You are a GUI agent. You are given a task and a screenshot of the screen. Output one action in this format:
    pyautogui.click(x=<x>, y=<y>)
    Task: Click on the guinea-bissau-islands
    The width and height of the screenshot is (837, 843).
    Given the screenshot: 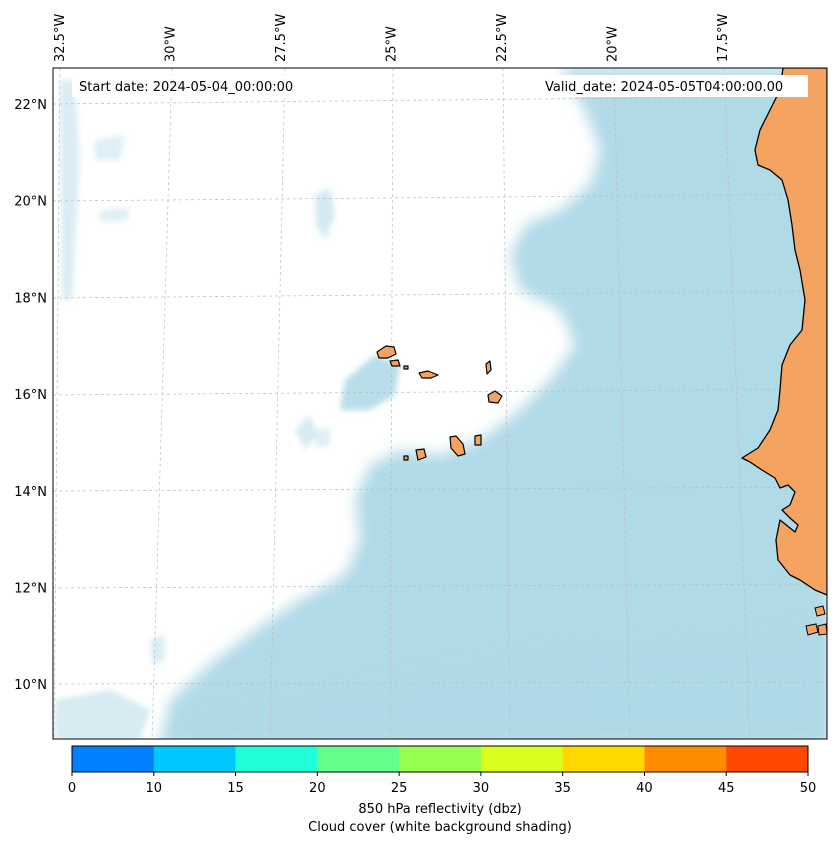 What is the action you would take?
    pyautogui.click(x=820, y=611)
    